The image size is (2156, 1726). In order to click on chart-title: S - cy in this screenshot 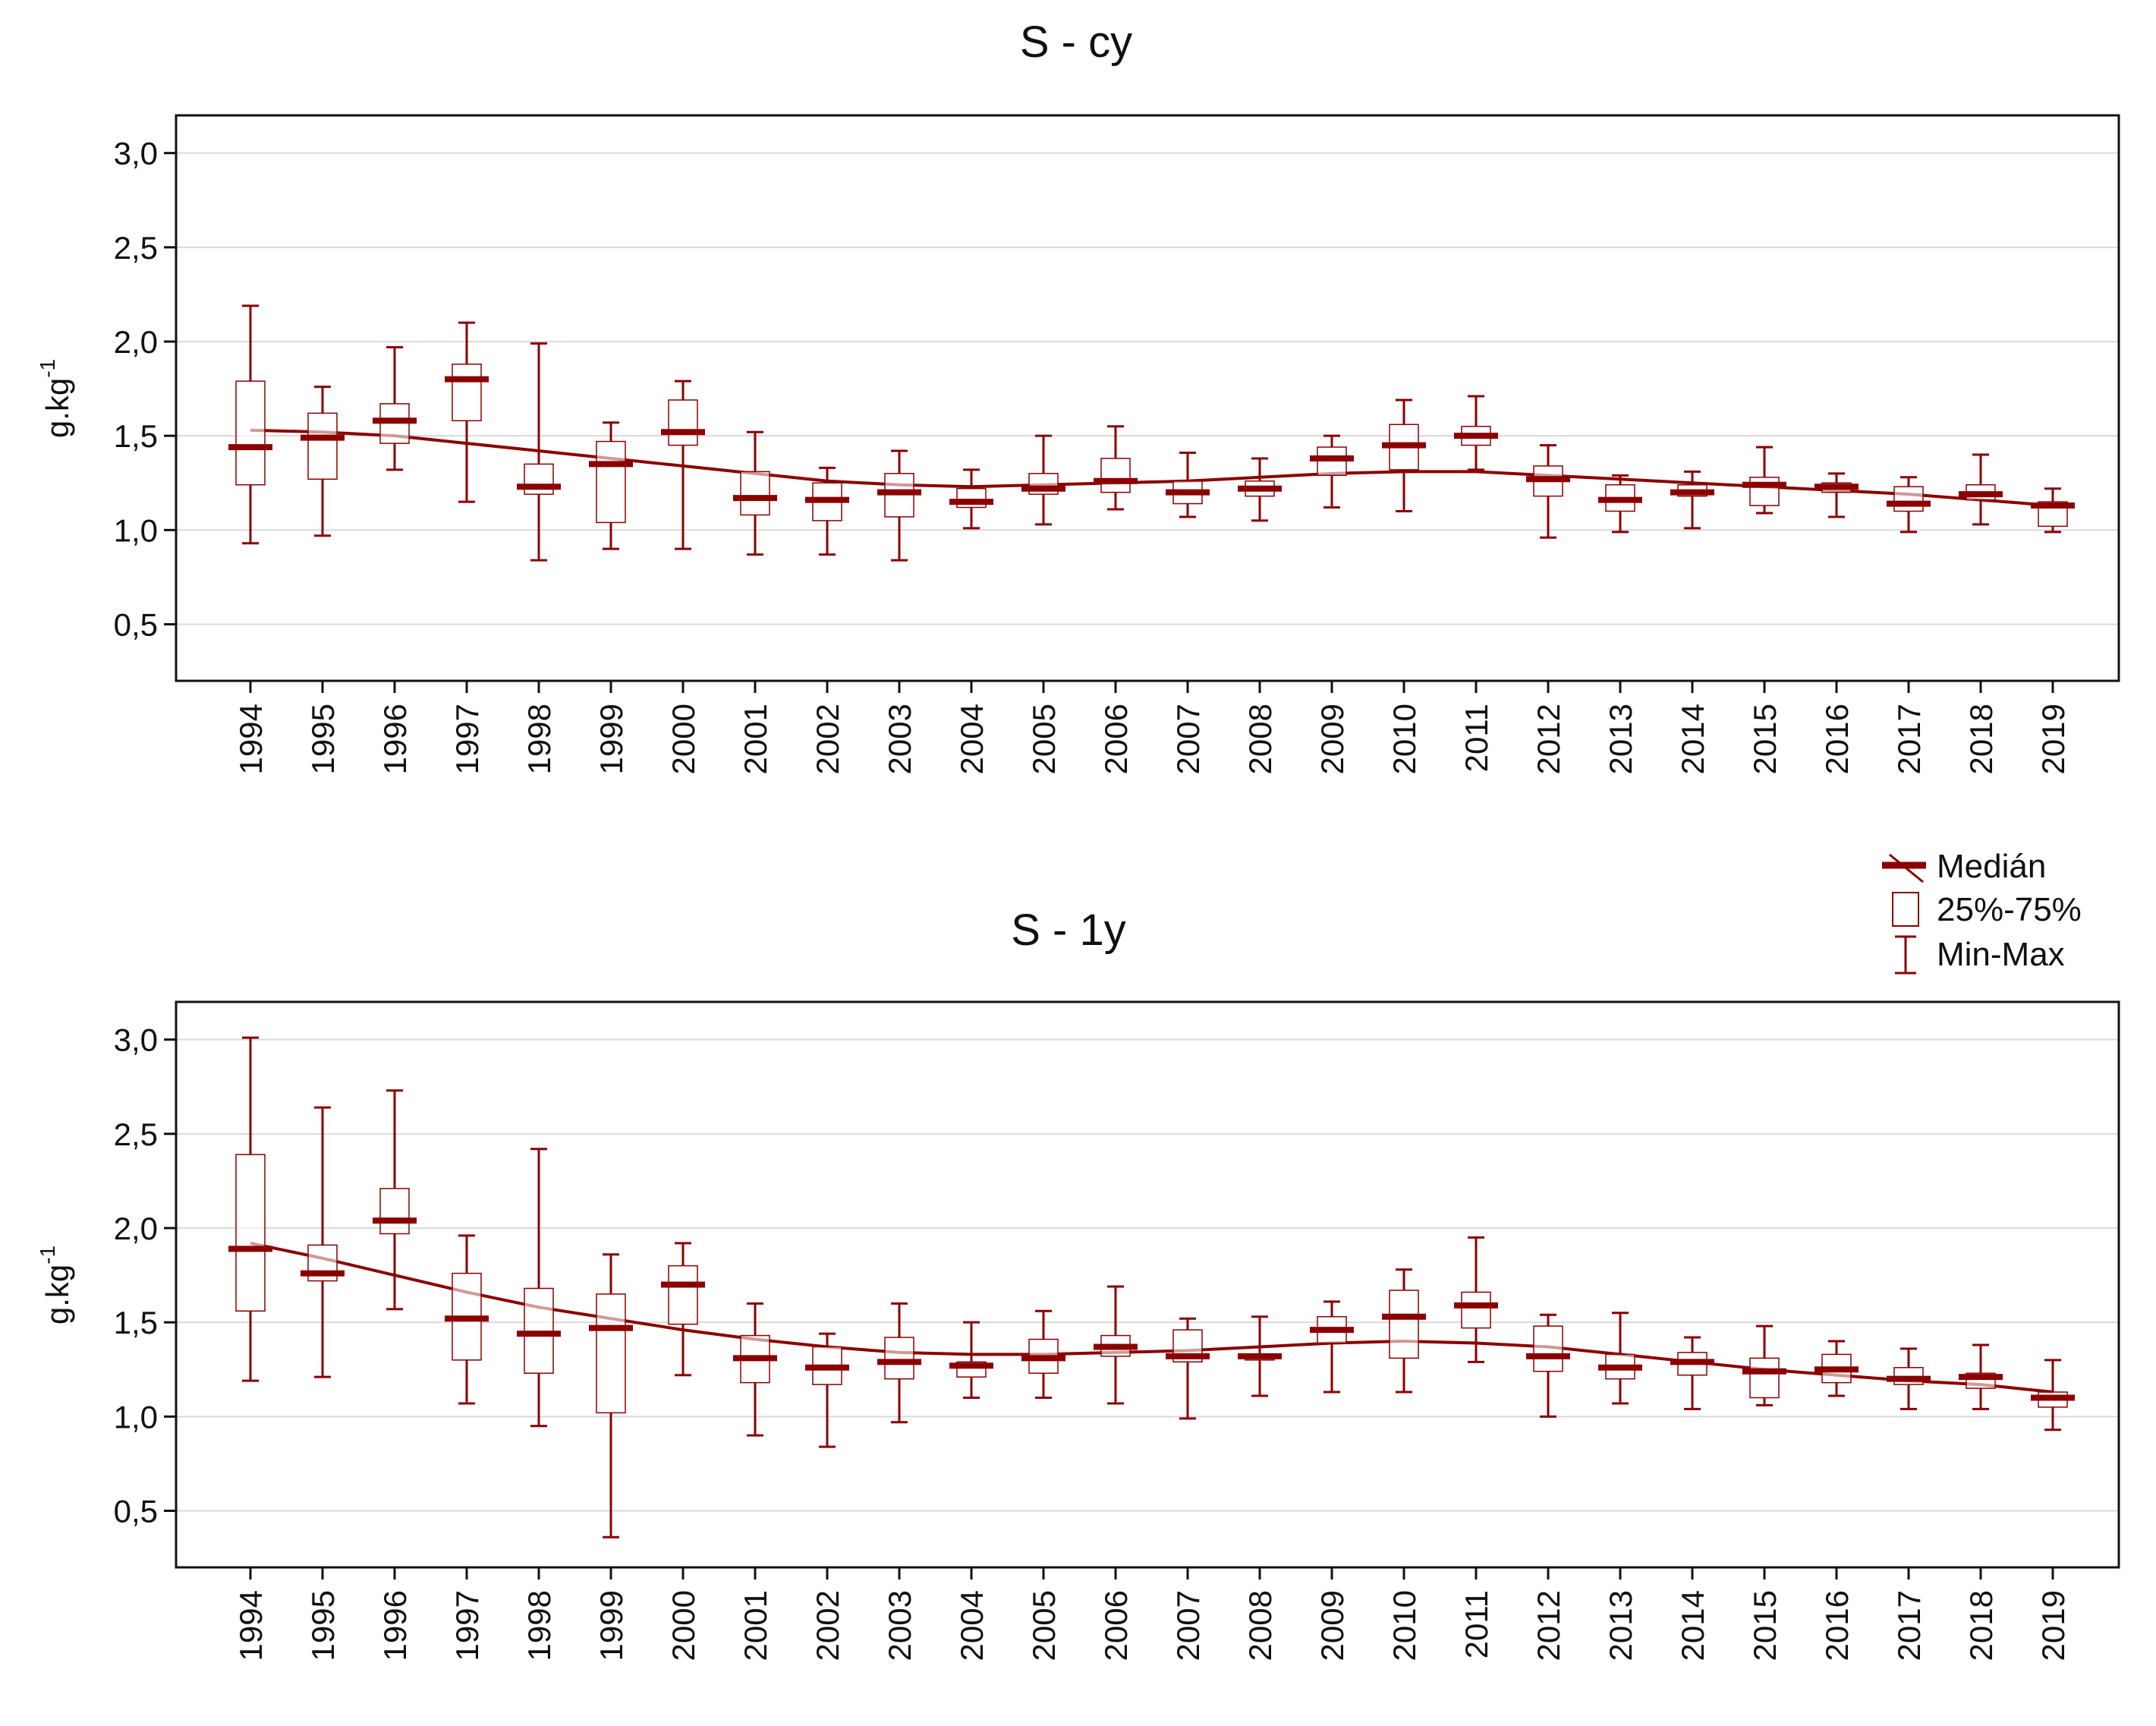, I will do `click(1076, 42)`.